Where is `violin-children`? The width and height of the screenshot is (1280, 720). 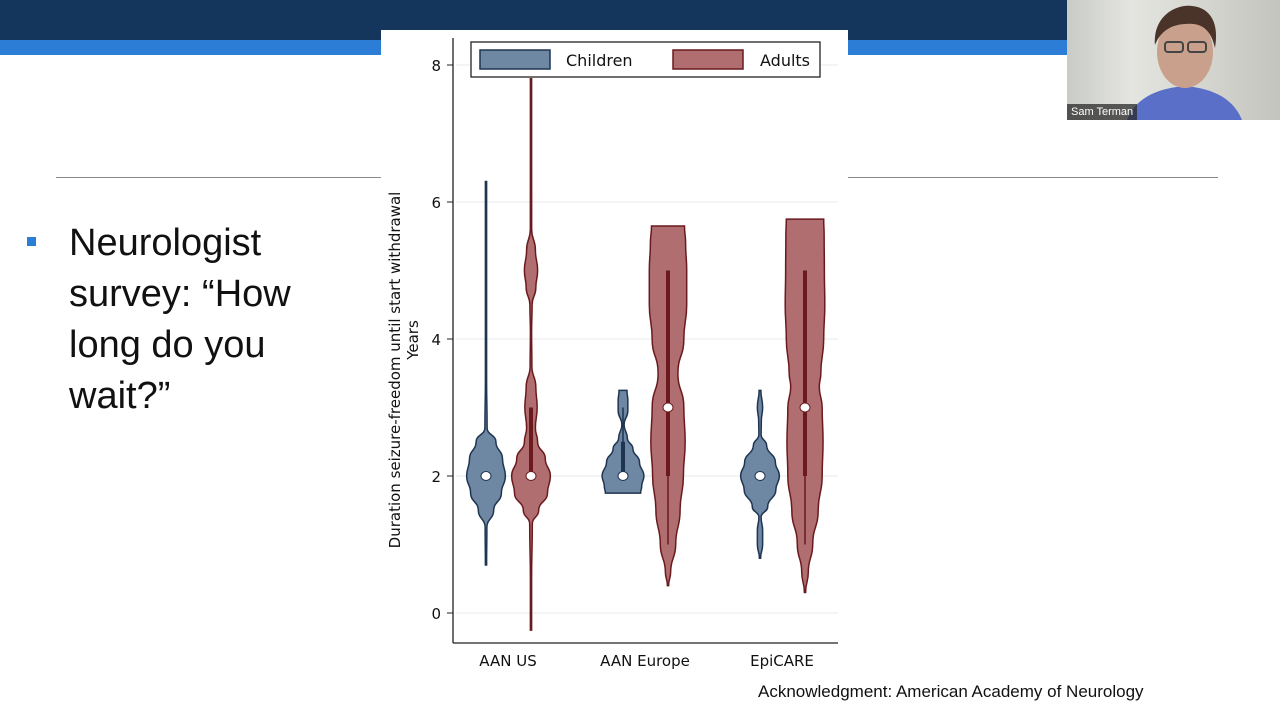
violin-children is located at coordinates (486, 373).